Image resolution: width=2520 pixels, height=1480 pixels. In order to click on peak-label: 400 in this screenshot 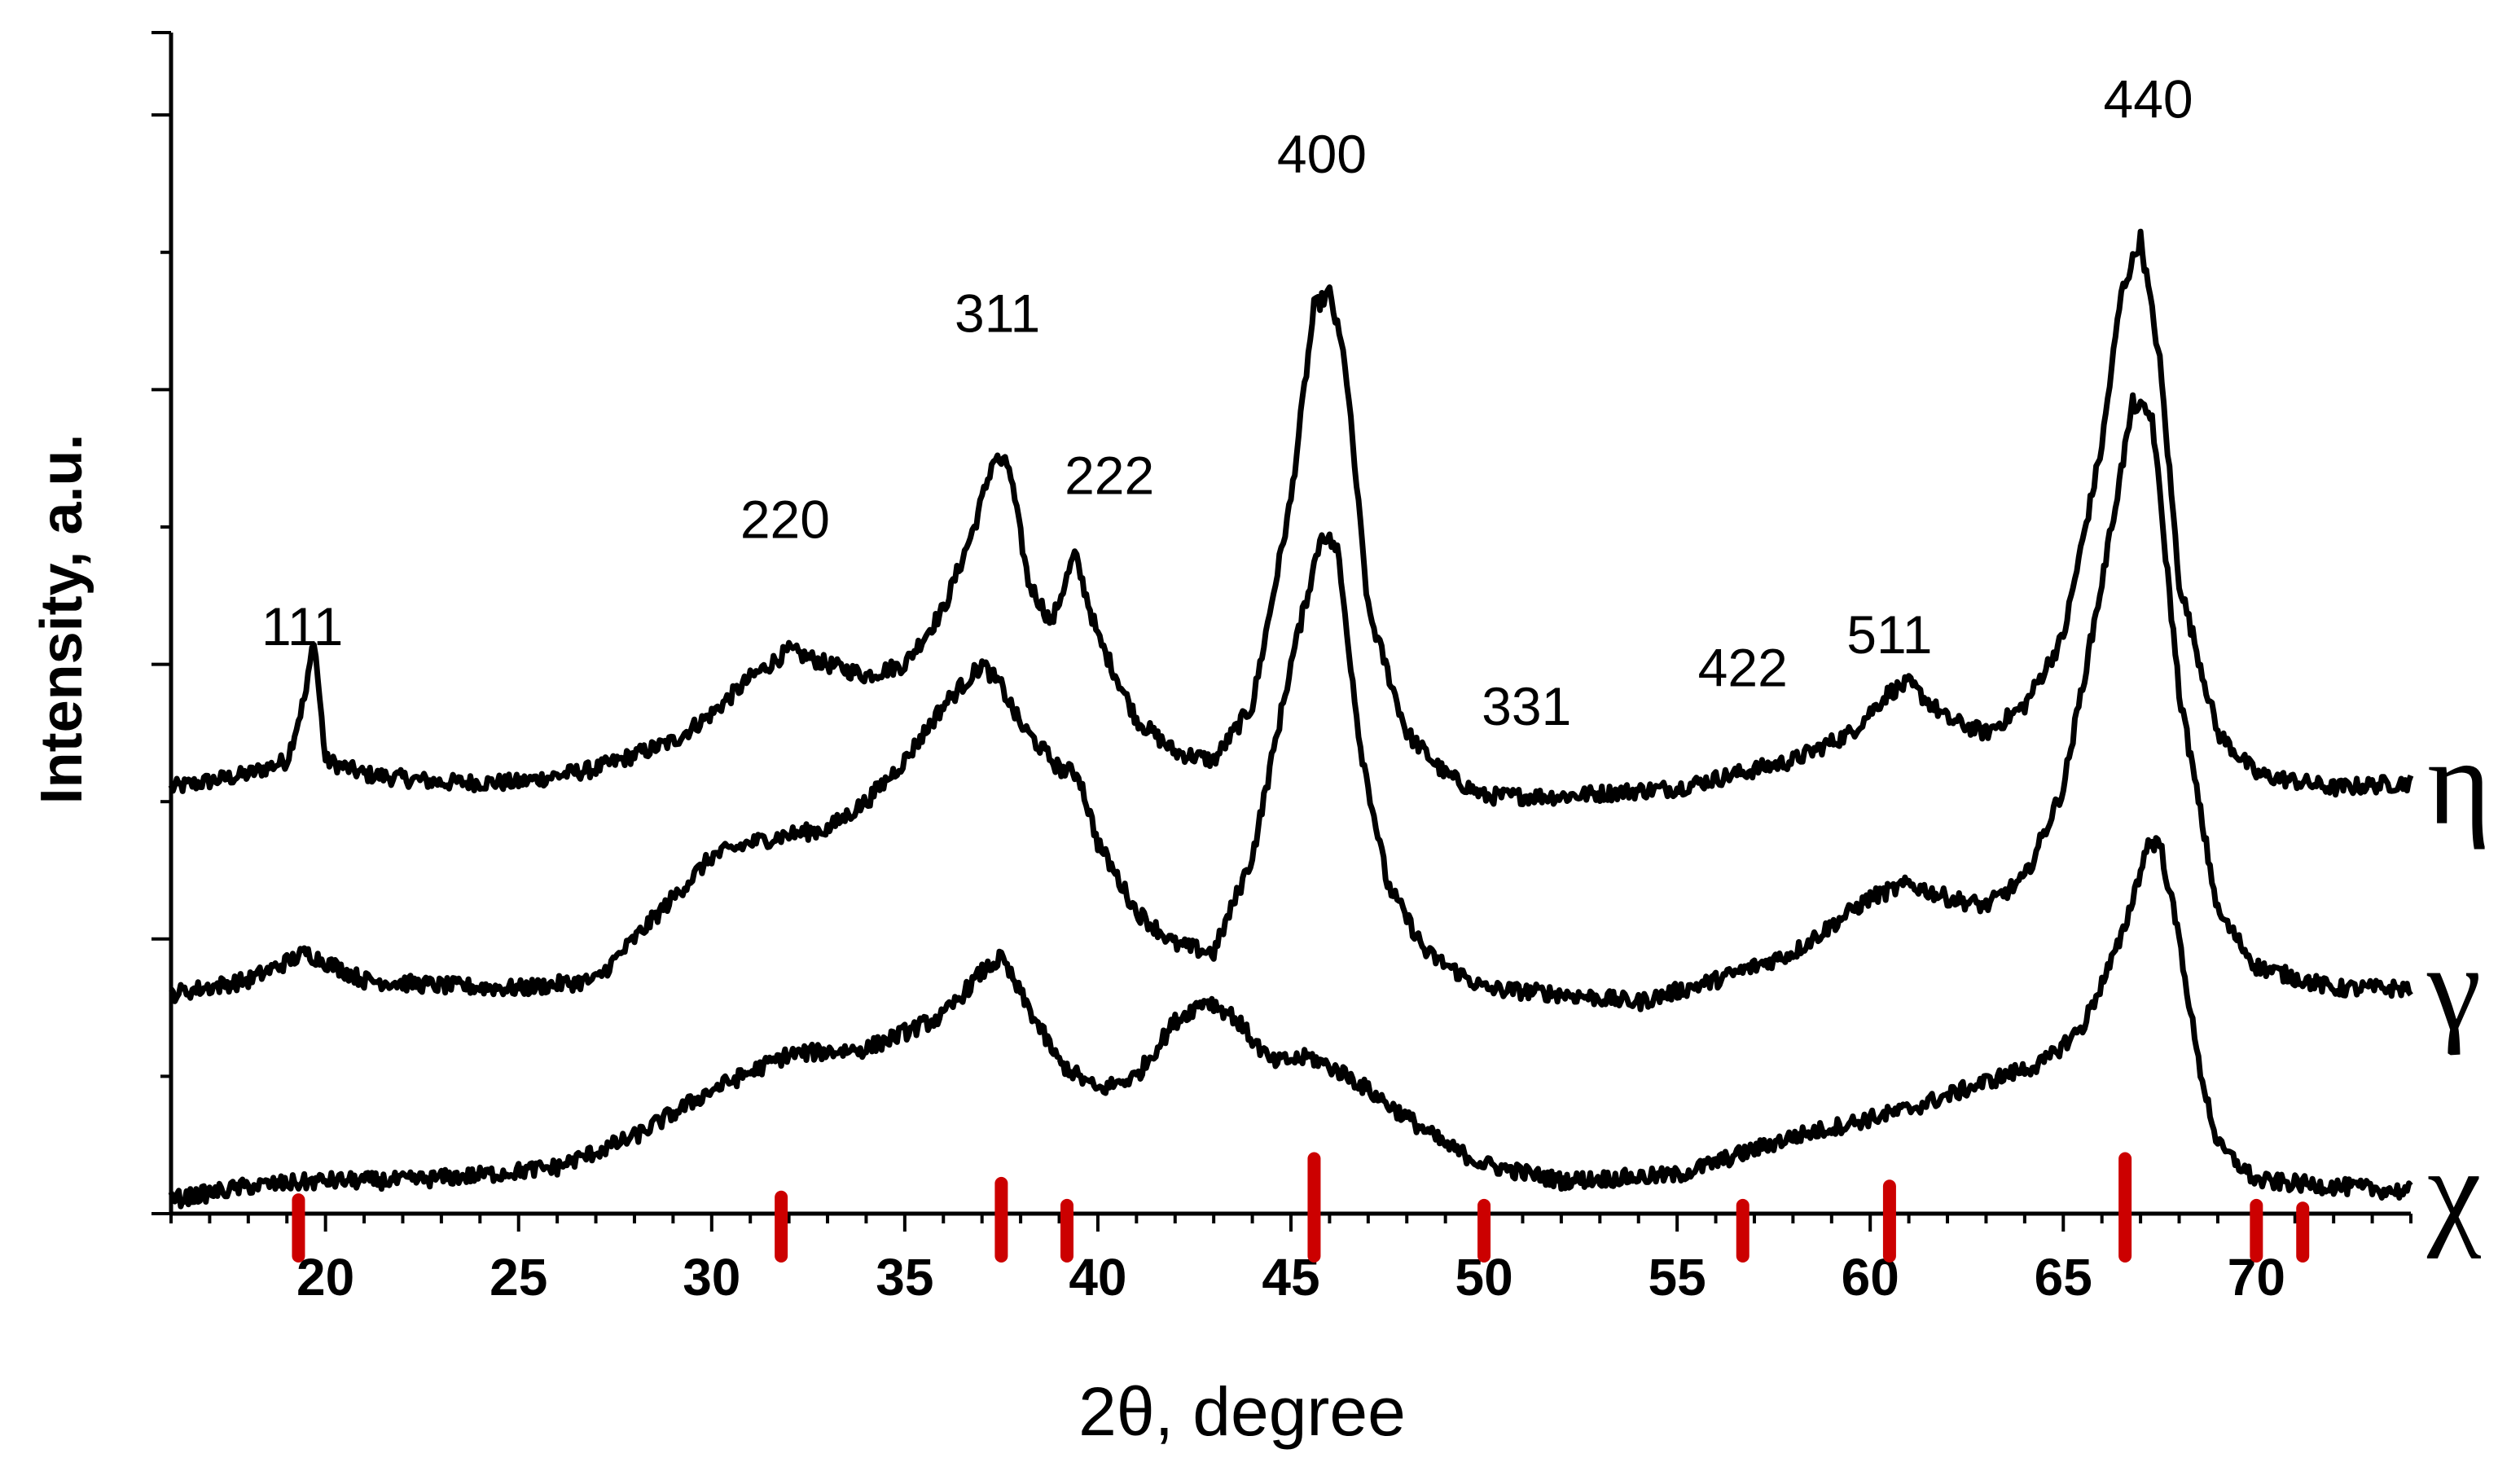, I will do `click(1322, 154)`.